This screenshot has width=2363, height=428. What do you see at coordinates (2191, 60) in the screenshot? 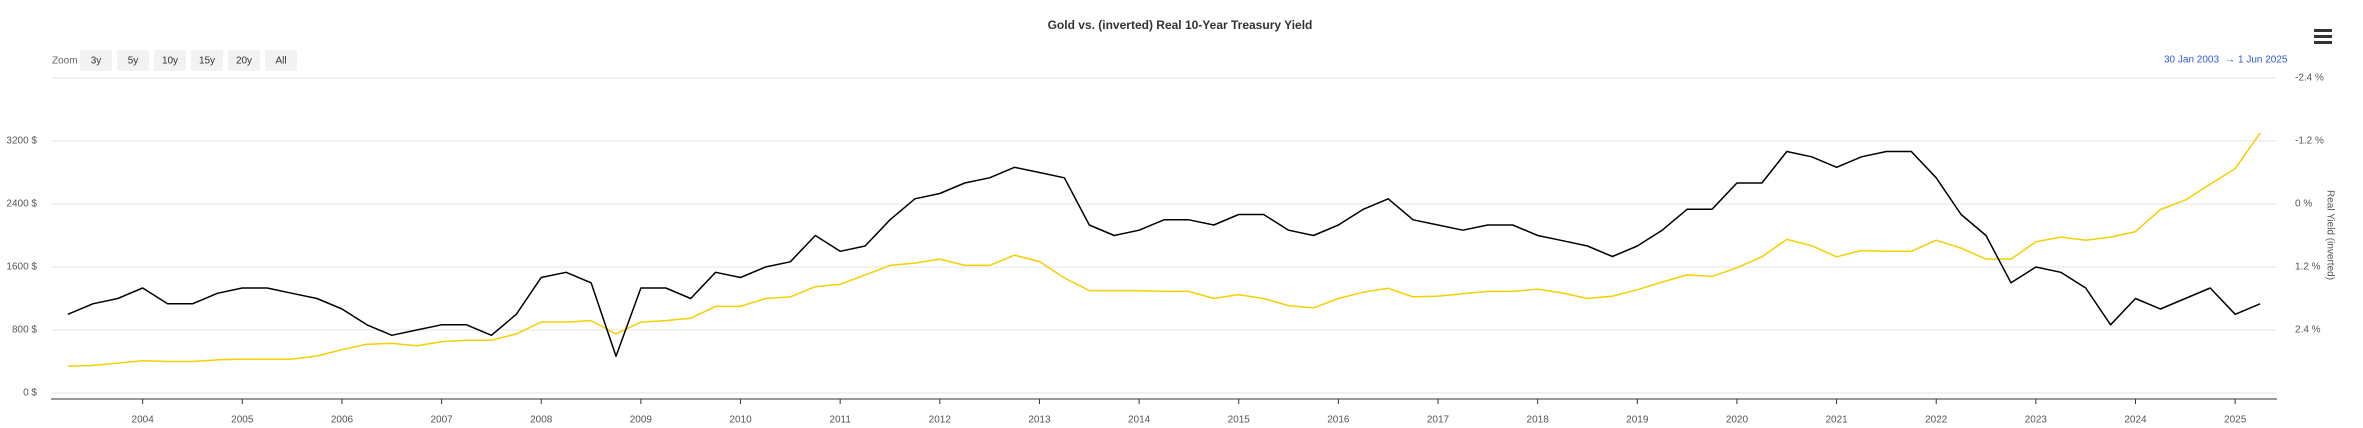
I see `range-from: 30 Jan 2003` at bounding box center [2191, 60].